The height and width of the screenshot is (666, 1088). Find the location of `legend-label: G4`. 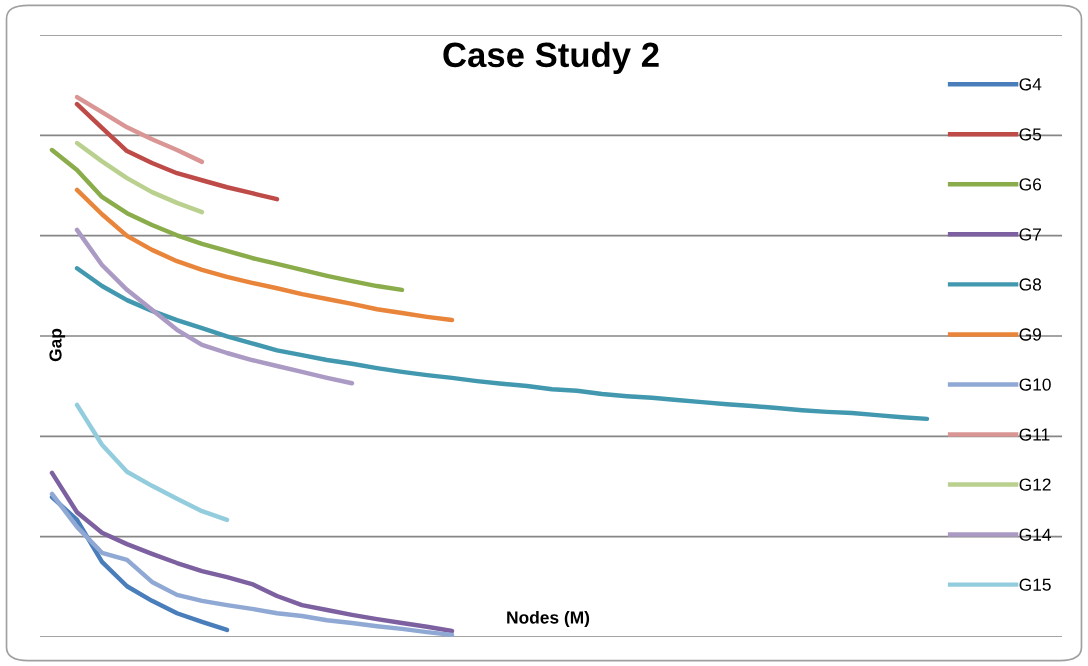

legend-label: G4 is located at coordinates (1030, 84).